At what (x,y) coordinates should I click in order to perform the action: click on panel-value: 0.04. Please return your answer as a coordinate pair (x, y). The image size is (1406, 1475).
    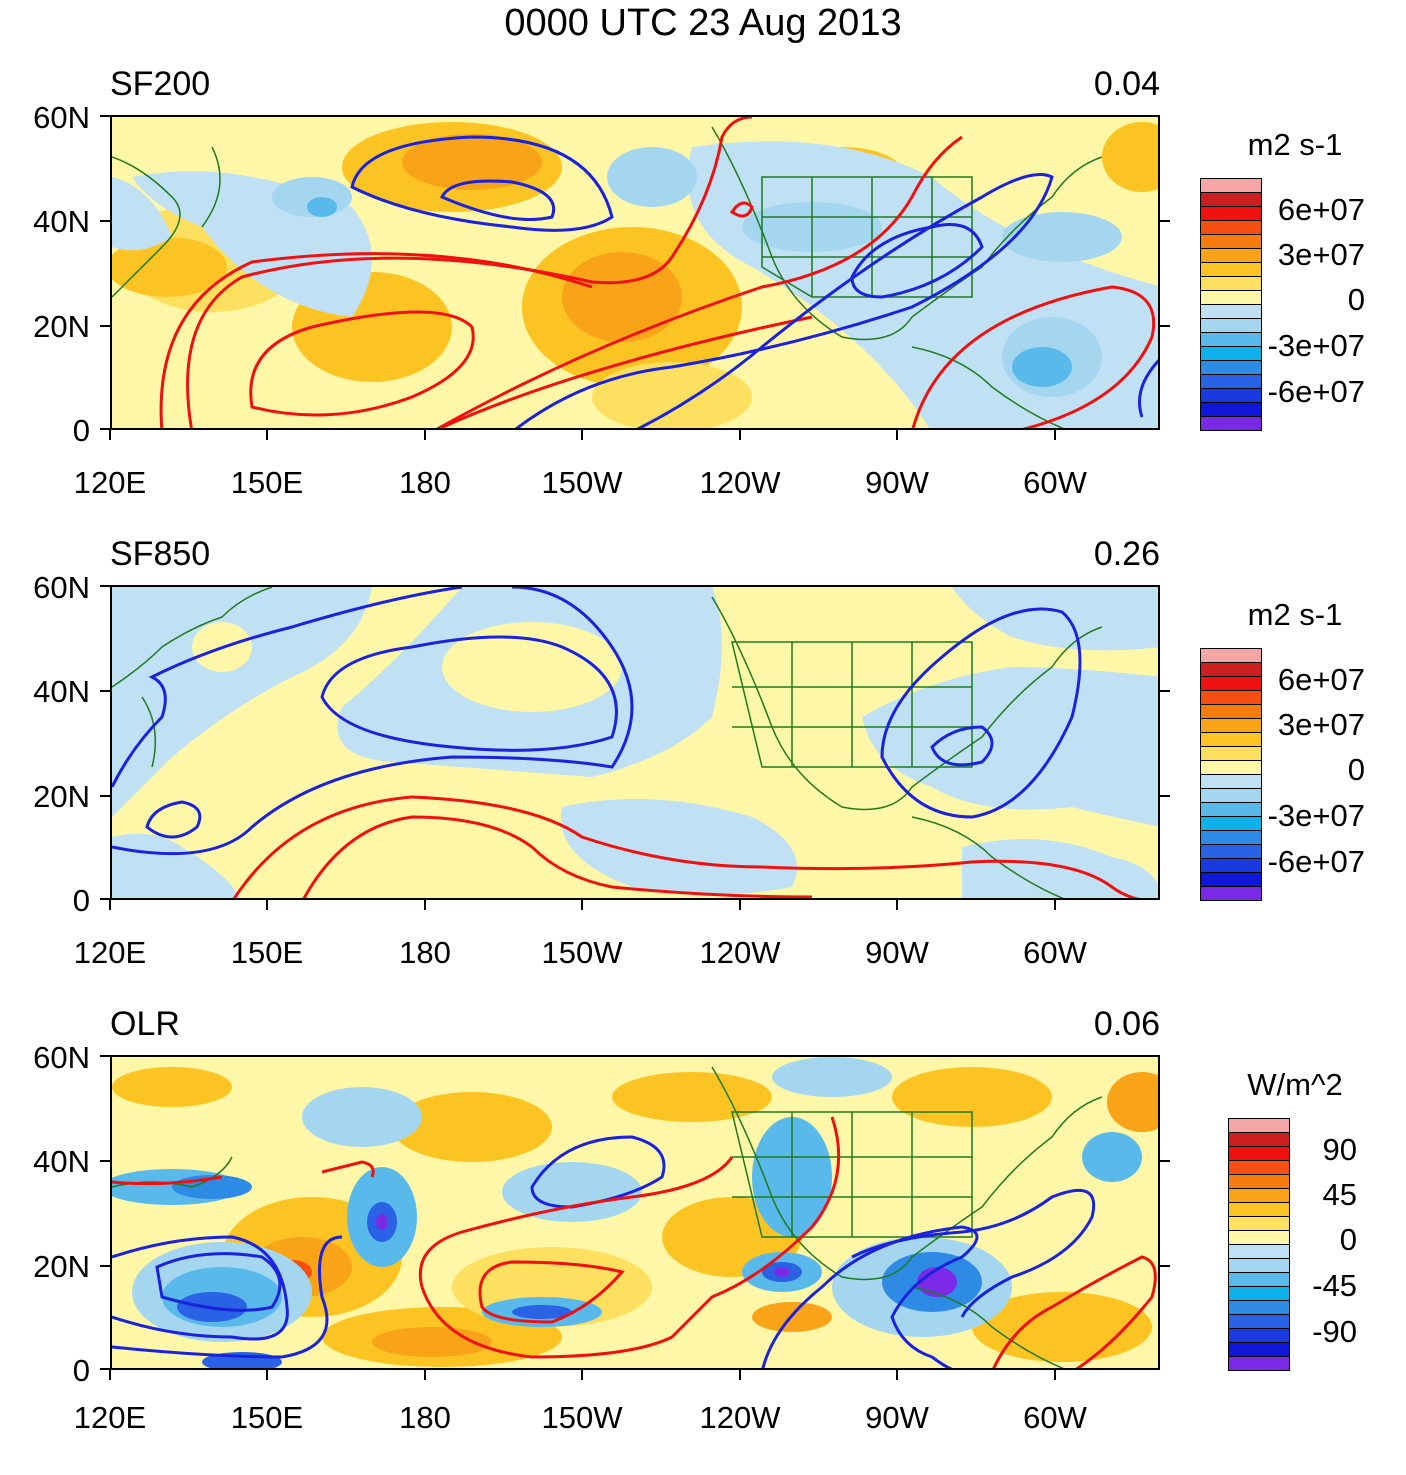
    Looking at the image, I should click on (1126, 84).